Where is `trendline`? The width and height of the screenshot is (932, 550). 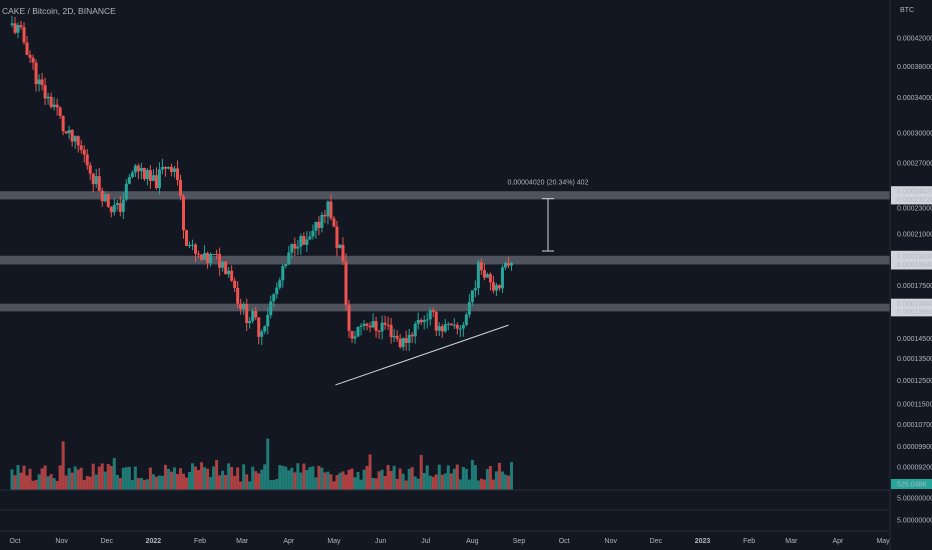 trendline is located at coordinates (422, 355).